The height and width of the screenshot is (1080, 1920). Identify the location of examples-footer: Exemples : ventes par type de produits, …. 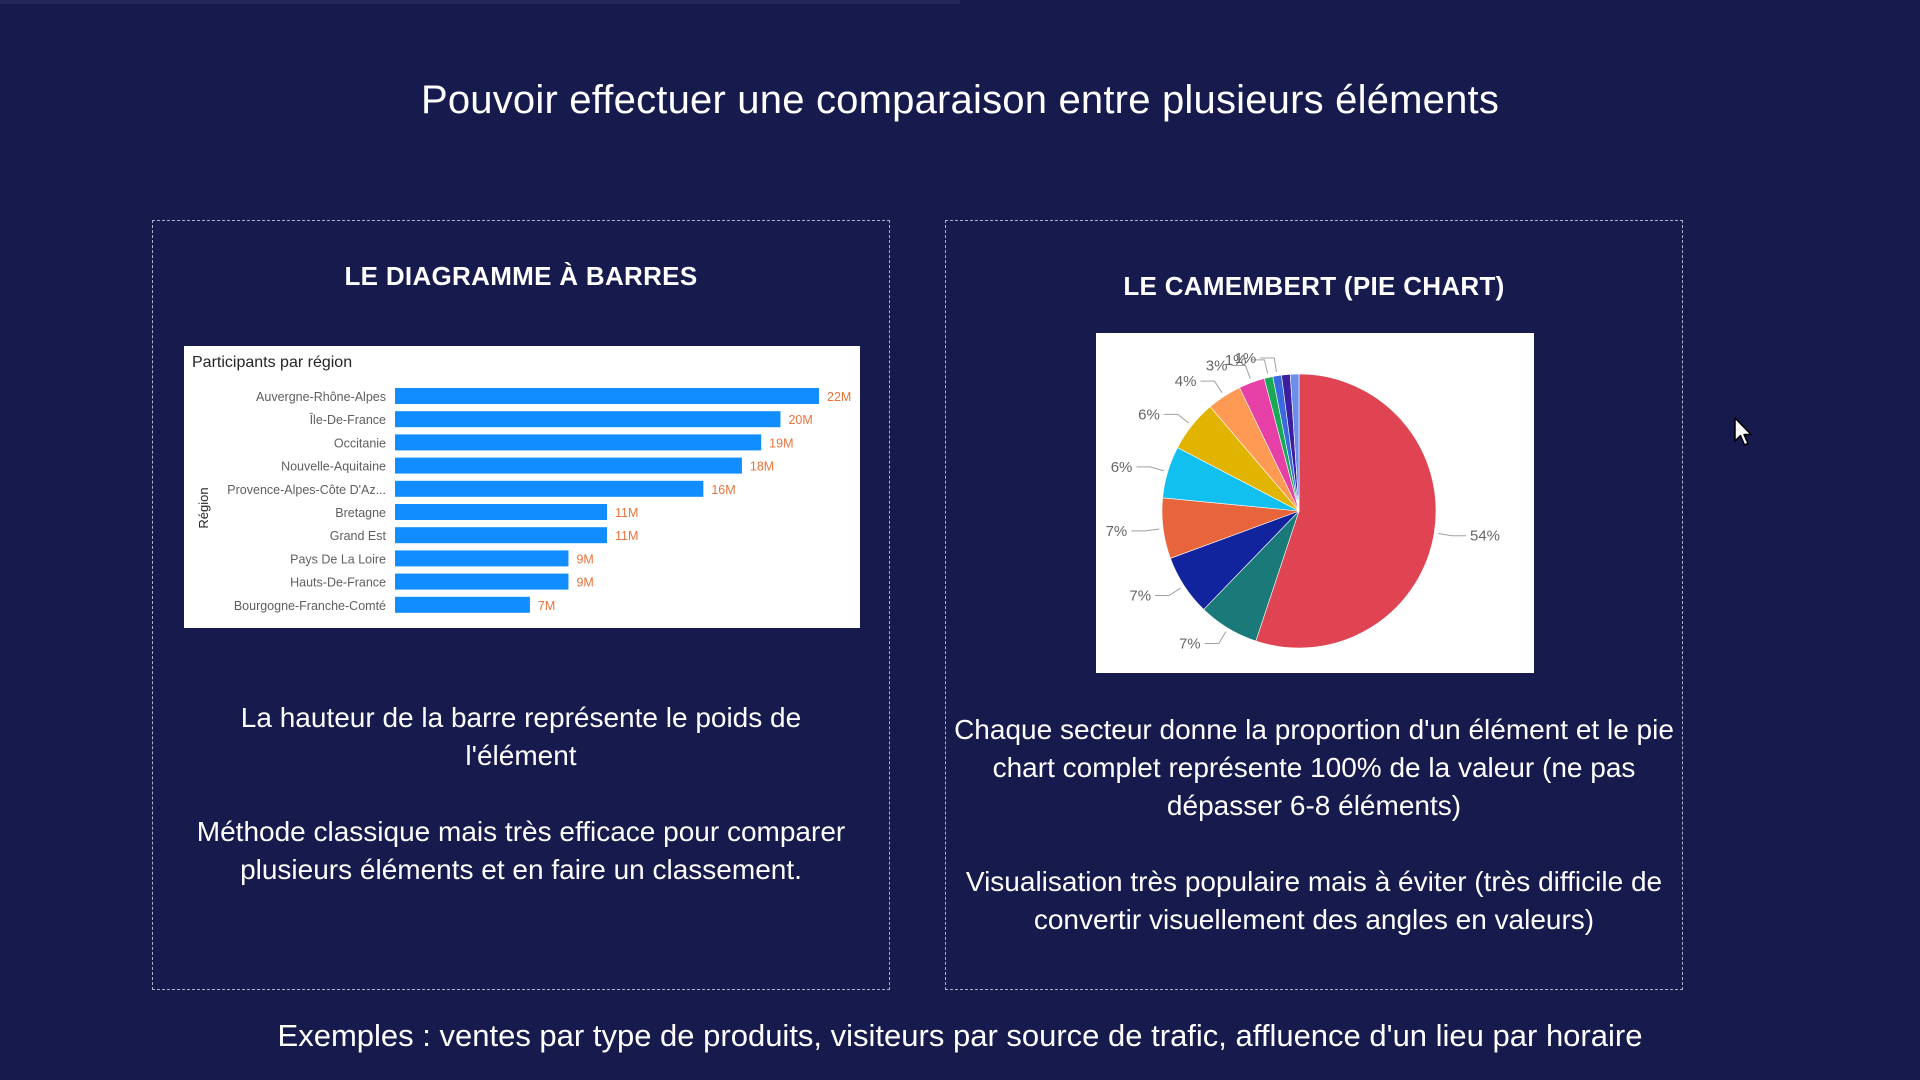
(960, 1035).